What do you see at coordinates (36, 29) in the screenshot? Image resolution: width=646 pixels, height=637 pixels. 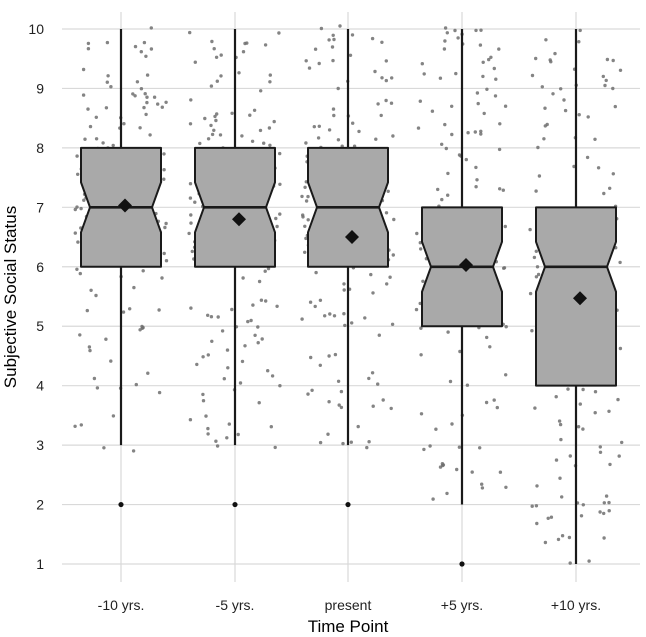 I see `y-tick-label: 10` at bounding box center [36, 29].